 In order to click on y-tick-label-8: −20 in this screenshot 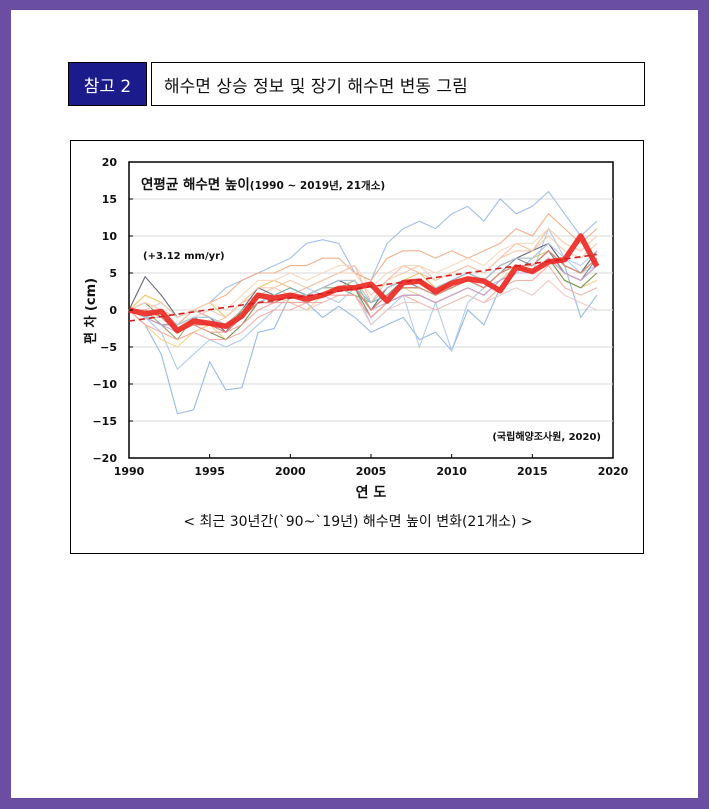, I will do `click(104, 458)`.